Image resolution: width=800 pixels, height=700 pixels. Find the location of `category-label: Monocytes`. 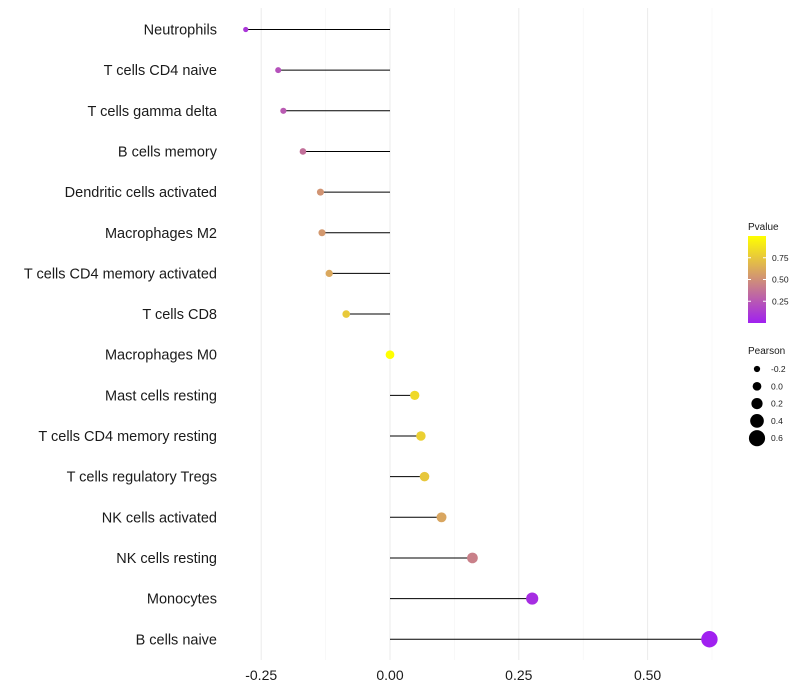

category-label: Monocytes is located at coordinates (182, 600).